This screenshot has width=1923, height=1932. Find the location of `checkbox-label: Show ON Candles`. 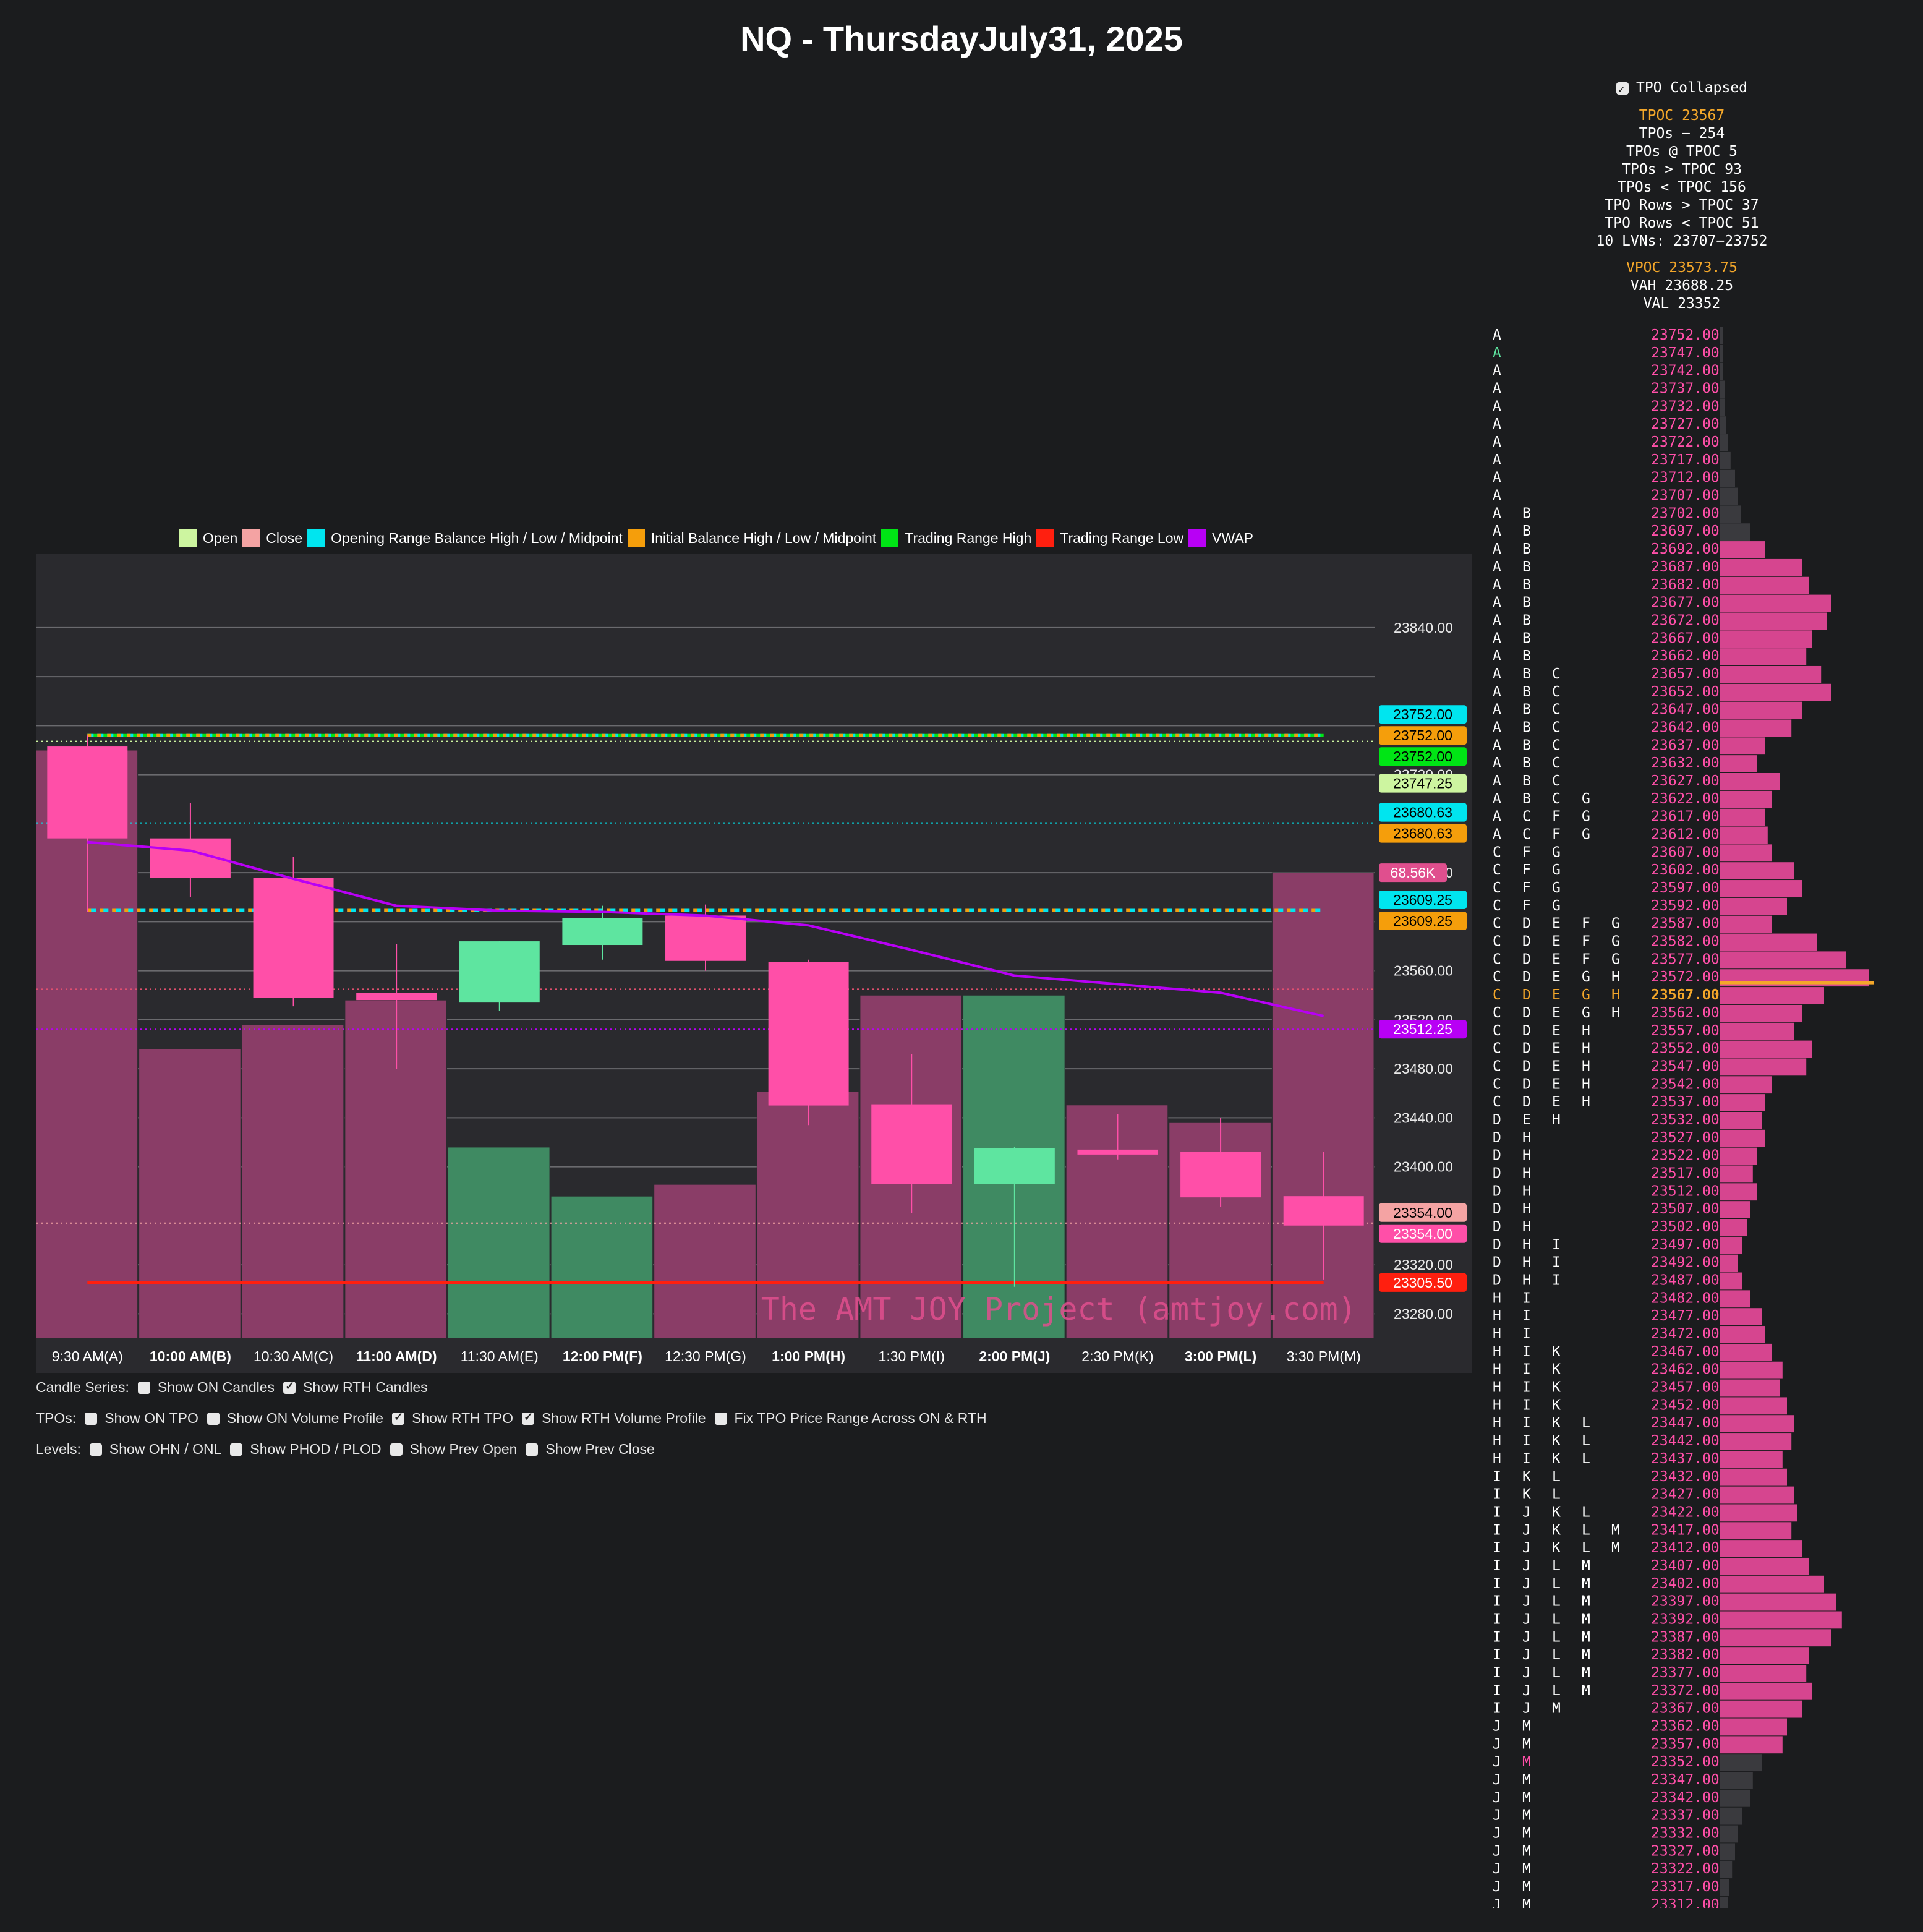

checkbox-label: Show ON Candles is located at coordinates (216, 1387).